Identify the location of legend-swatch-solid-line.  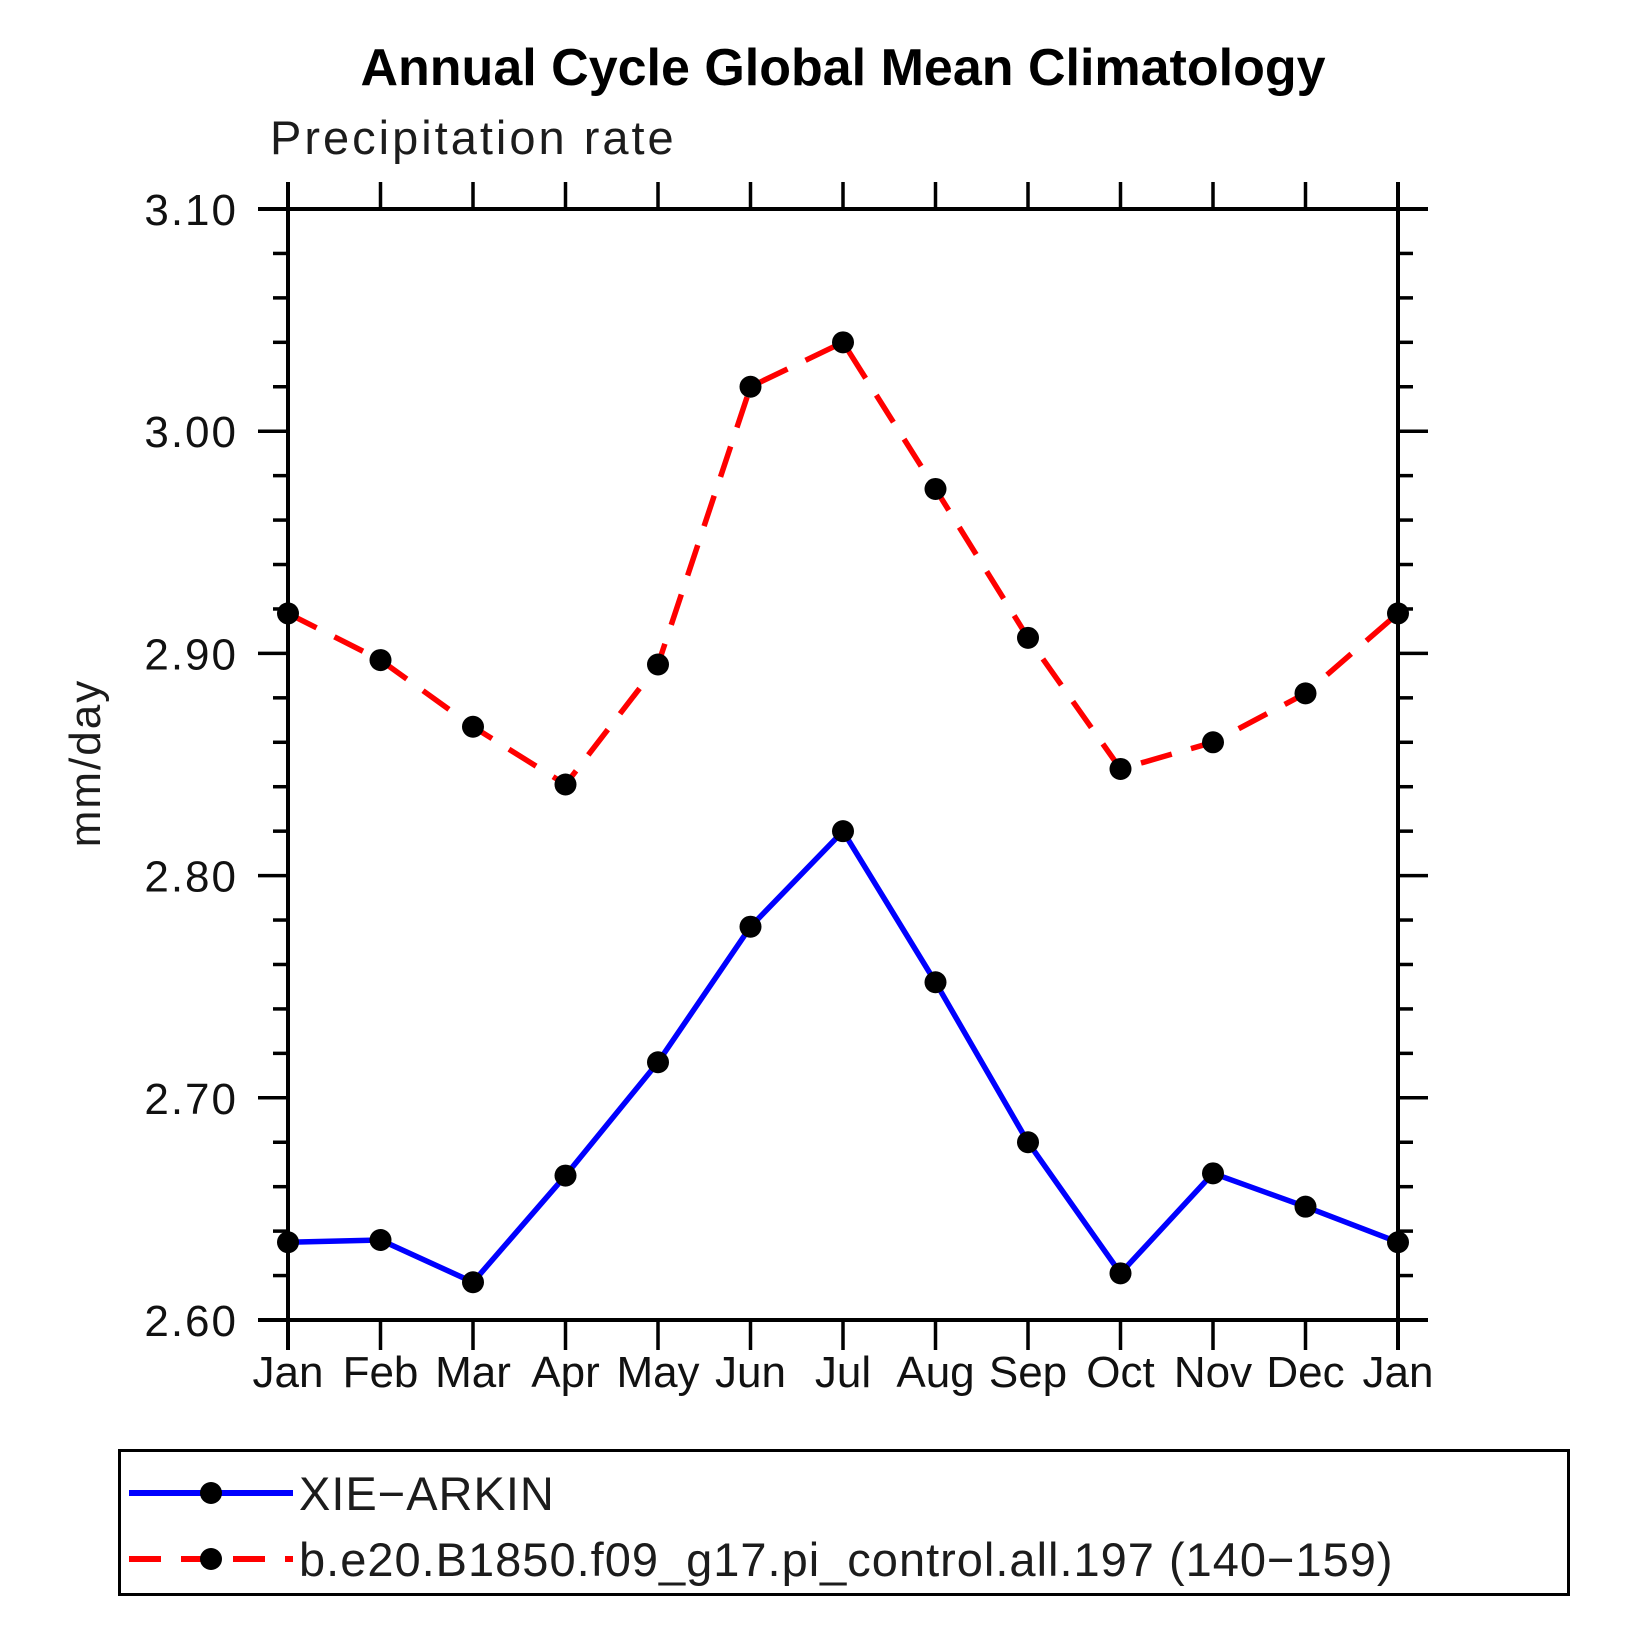
(211, 1493).